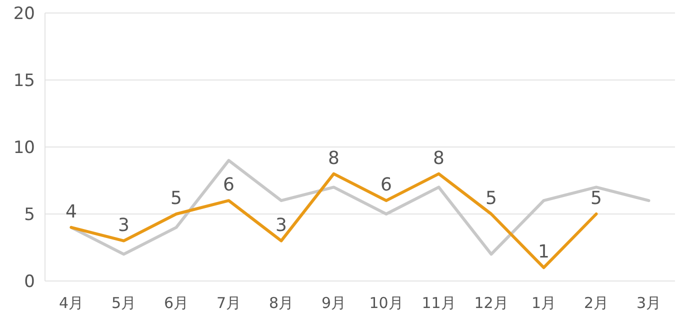 Image resolution: width=685 pixels, height=323 pixels. Describe the element at coordinates (176, 303) in the screenshot. I see `x-tick-label: 6月` at that location.